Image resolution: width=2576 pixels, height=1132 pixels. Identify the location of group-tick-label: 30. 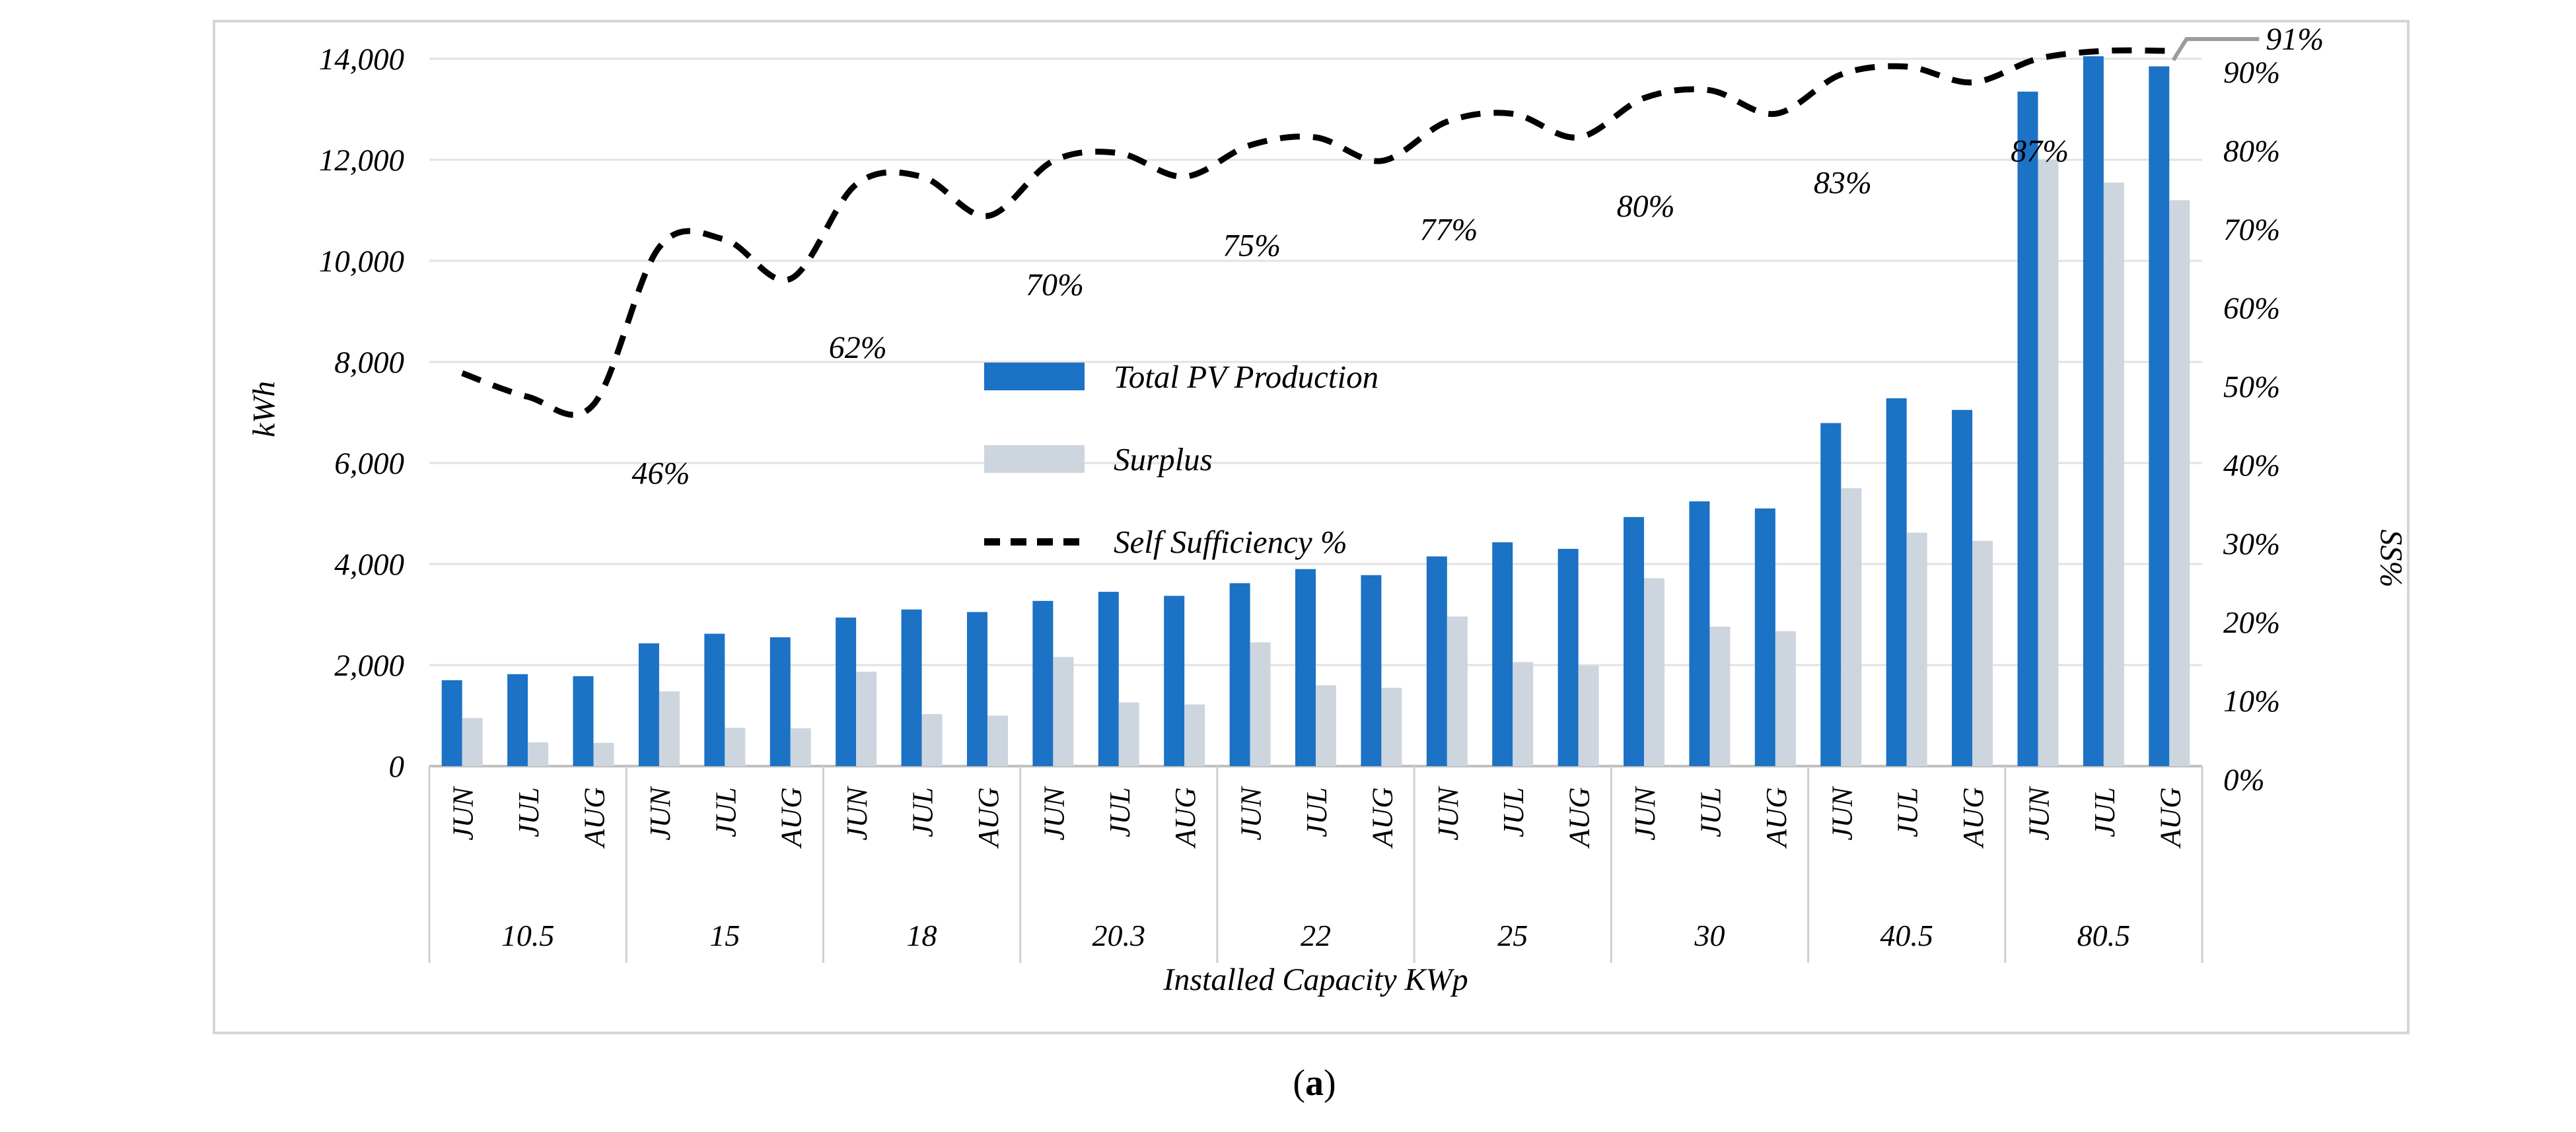
(1710, 936).